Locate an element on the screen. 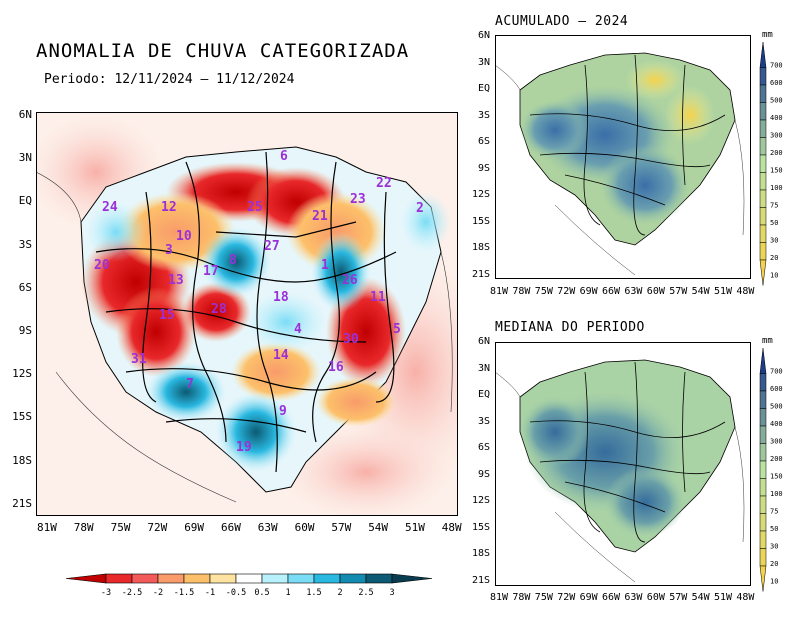 The image size is (800, 618). mediana-scale-label-5: 200 is located at coordinates (776, 459).